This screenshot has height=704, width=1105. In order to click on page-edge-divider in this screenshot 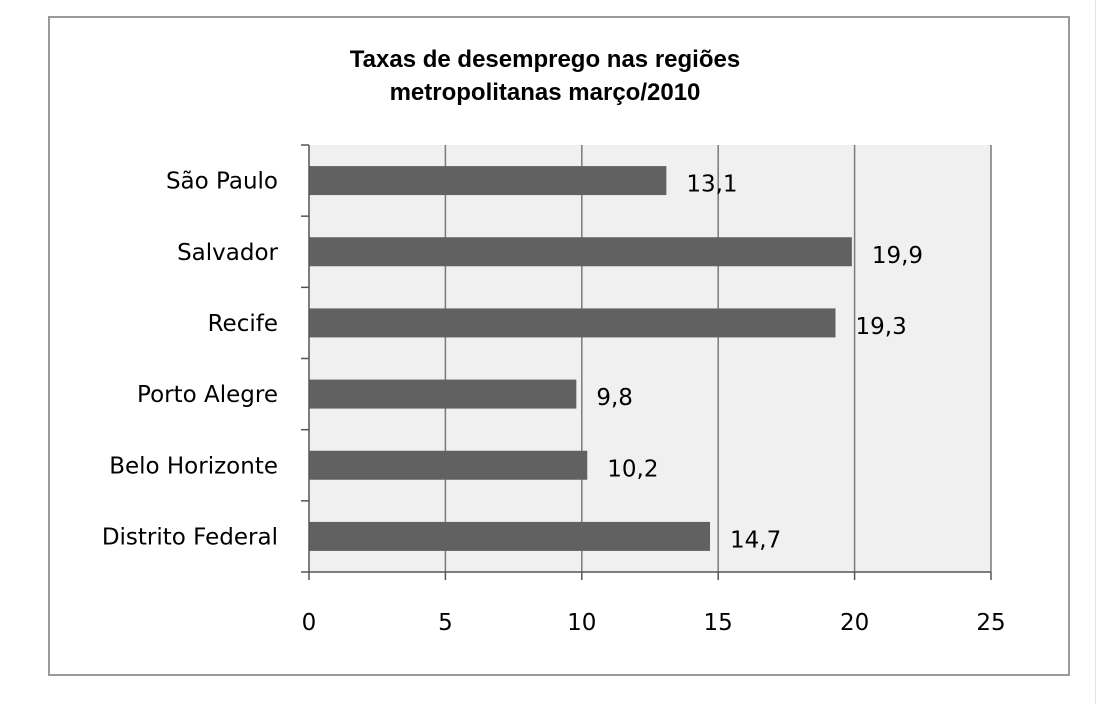, I will do `click(1095, 352)`.